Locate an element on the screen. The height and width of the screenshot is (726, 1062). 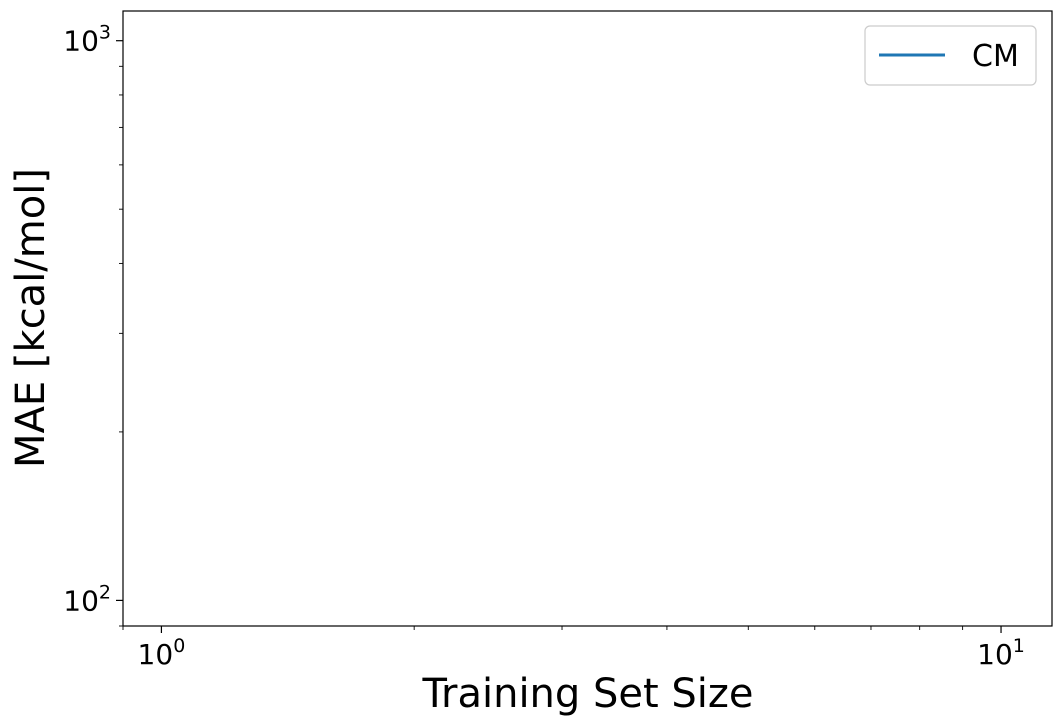
x-tick-exponent: 1 is located at coordinates (1019, 646).